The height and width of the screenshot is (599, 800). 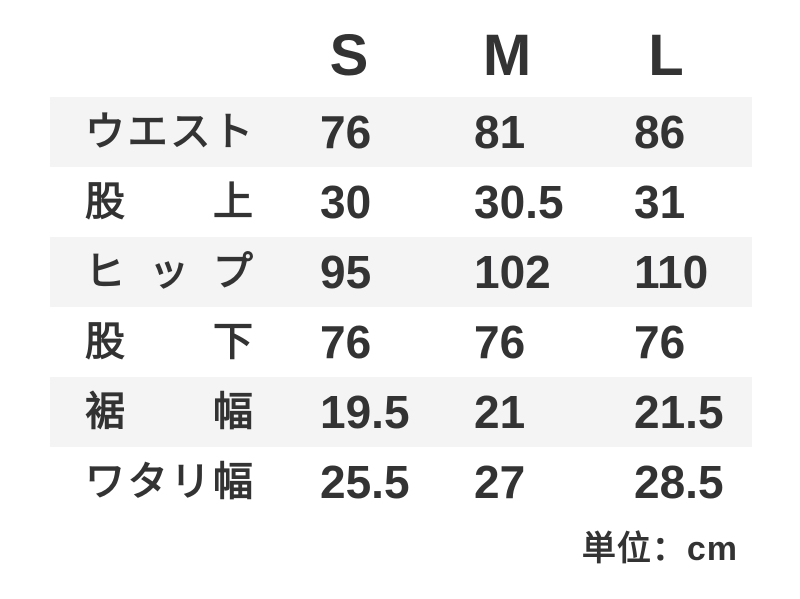 What do you see at coordinates (401, 342) in the screenshot?
I see `table-row-inseam: 股下 76 76 76` at bounding box center [401, 342].